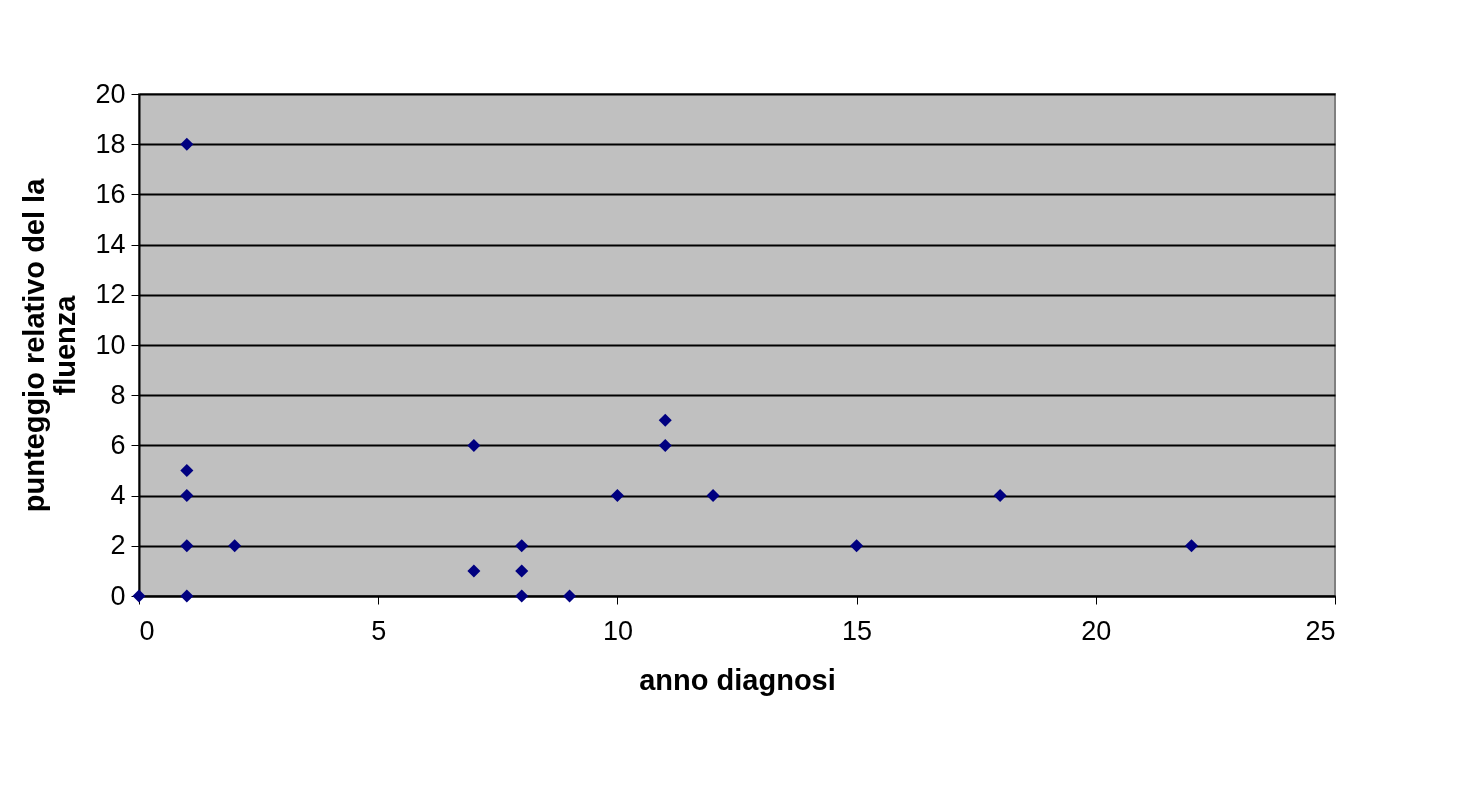 The height and width of the screenshot is (796, 1472). What do you see at coordinates (118, 595) in the screenshot?
I see `y-tick-label: 0` at bounding box center [118, 595].